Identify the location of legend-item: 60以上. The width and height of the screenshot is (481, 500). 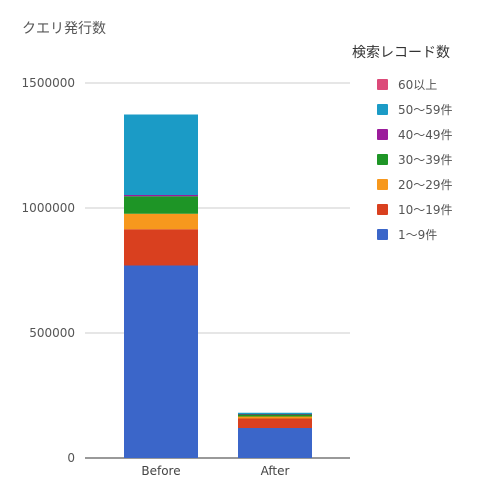
(415, 84).